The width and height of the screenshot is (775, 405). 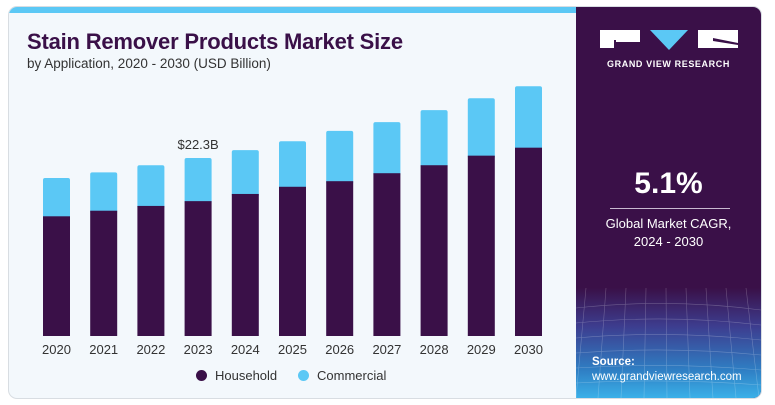 What do you see at coordinates (245, 173) in the screenshot?
I see `bar-commercial-2024` at bounding box center [245, 173].